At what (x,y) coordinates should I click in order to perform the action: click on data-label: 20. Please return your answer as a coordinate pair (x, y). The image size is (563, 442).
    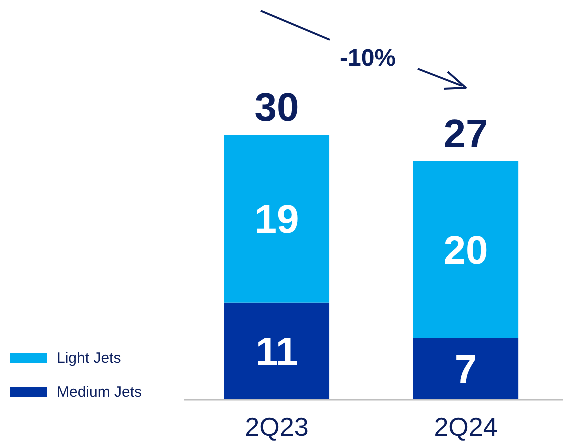
    Looking at the image, I should click on (466, 250).